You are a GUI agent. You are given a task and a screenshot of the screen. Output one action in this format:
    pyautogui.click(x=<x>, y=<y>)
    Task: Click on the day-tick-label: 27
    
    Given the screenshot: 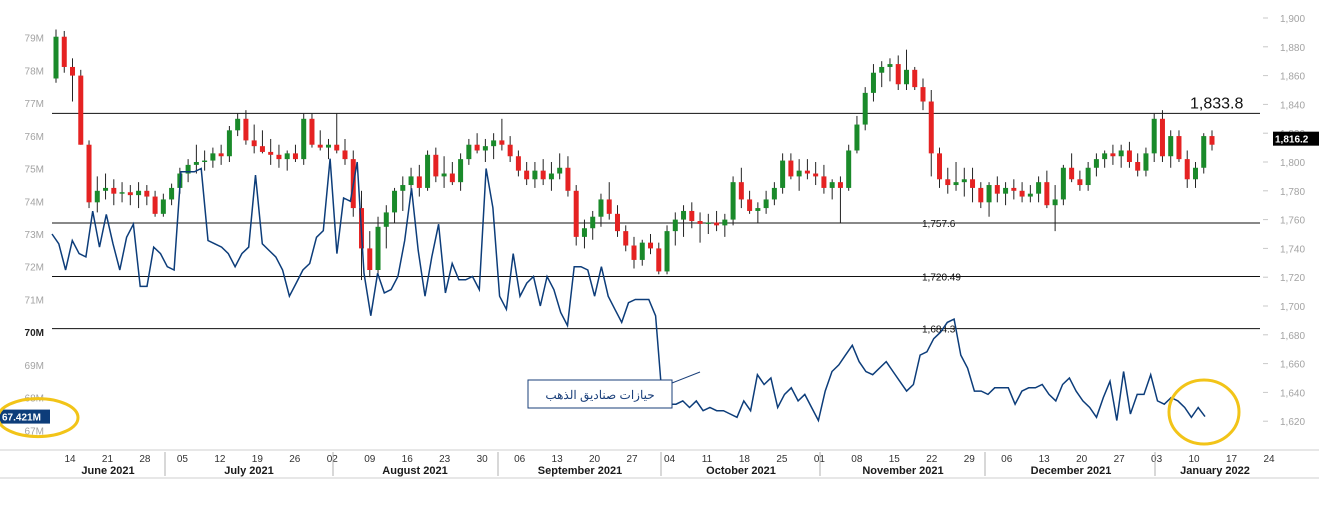 What is the action you would take?
    pyautogui.click(x=632, y=459)
    